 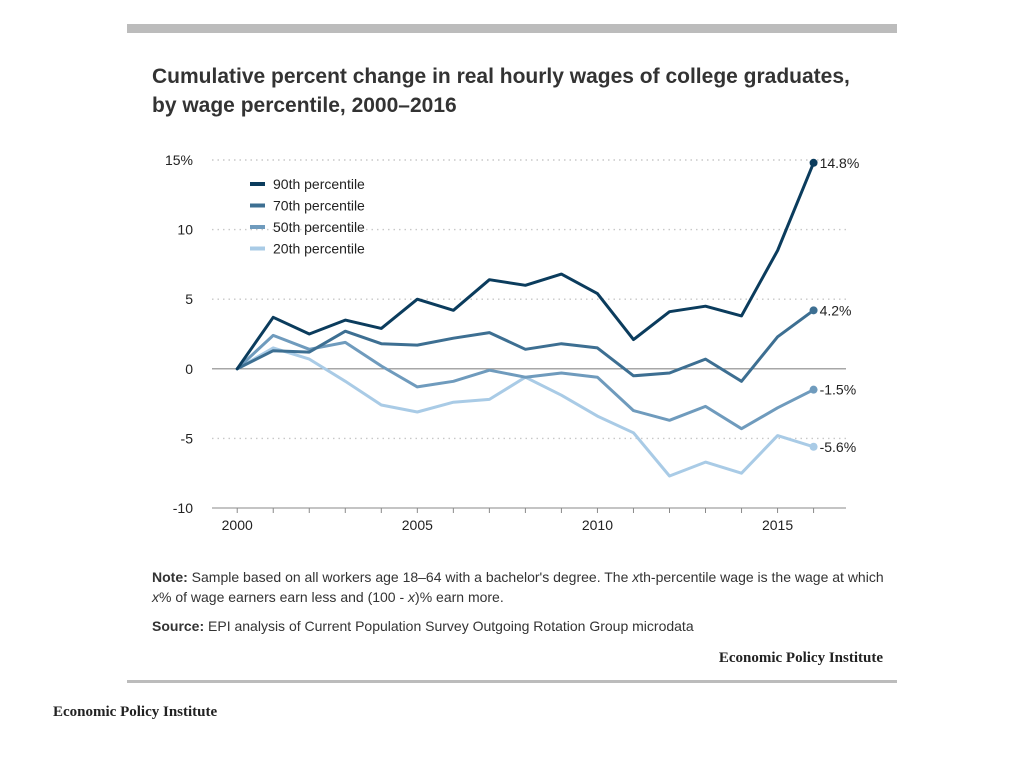 What do you see at coordinates (187, 438) in the screenshot?
I see `y-tick-label: -5` at bounding box center [187, 438].